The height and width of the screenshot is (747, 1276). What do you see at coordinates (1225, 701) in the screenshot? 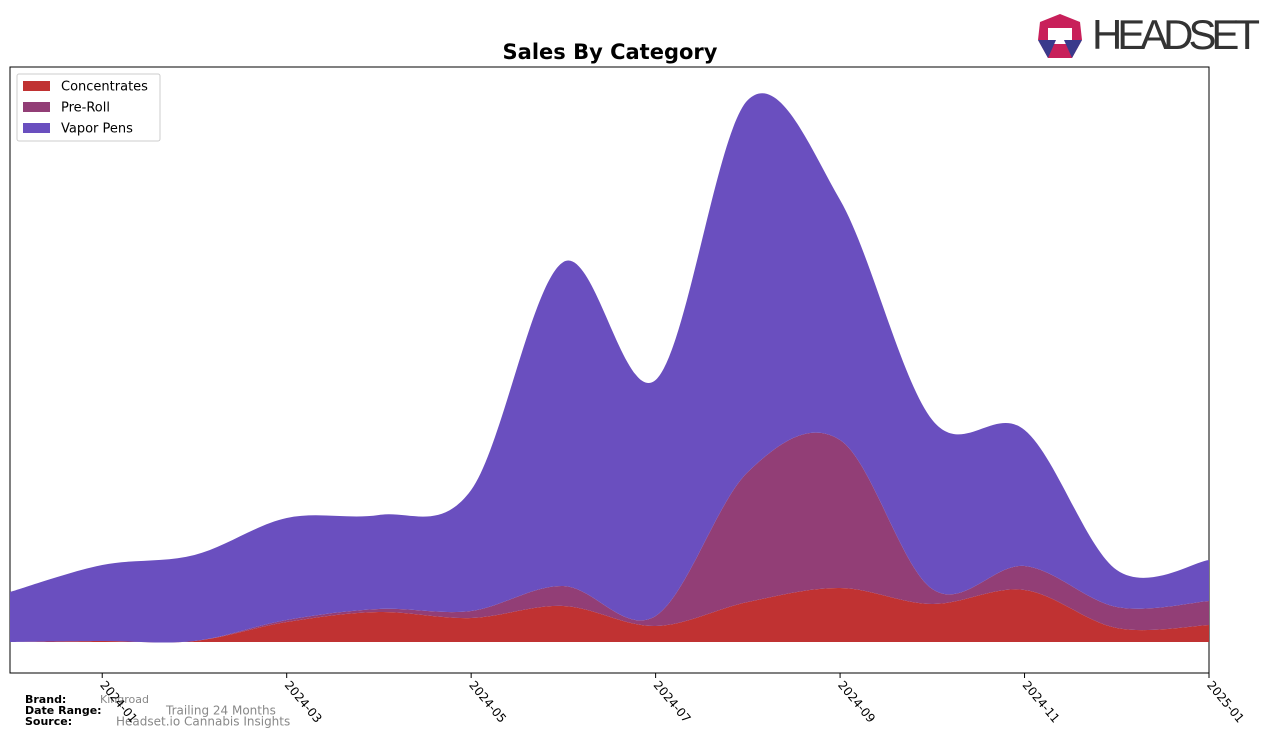
I see `x-tick-label: 2025-01` at bounding box center [1225, 701].